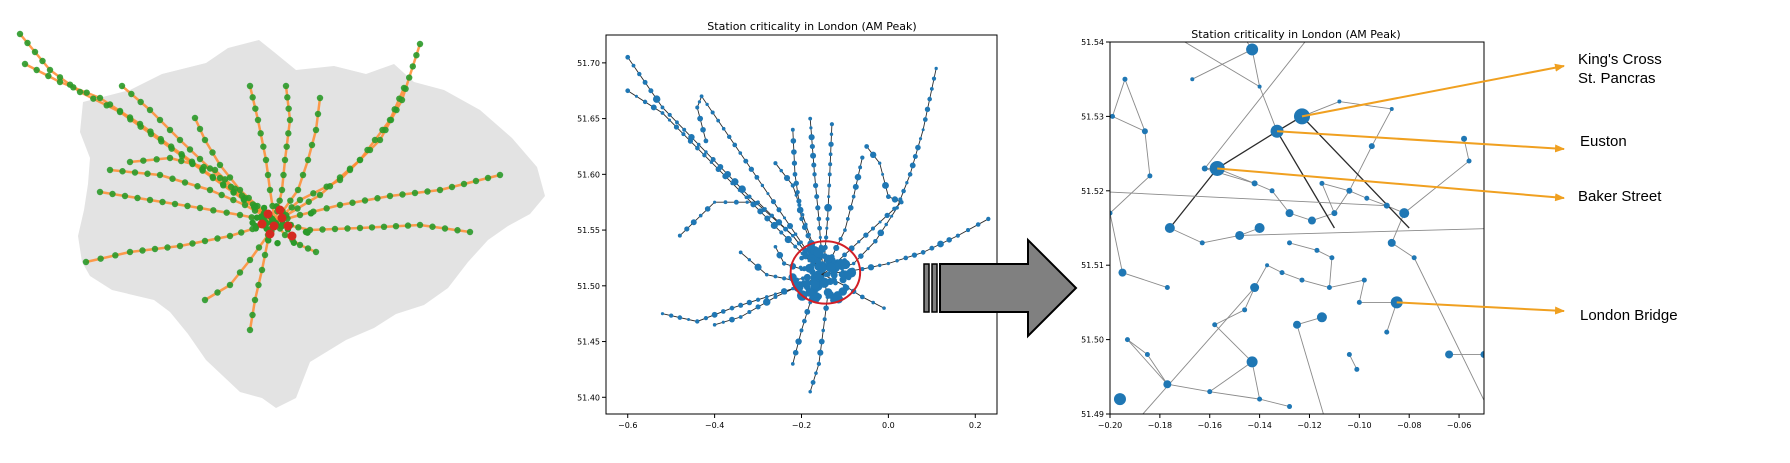 Image resolution: width=1790 pixels, height=463 pixels. Describe the element at coordinates (288, 226) in the screenshot. I see `critical-station-point` at that location.